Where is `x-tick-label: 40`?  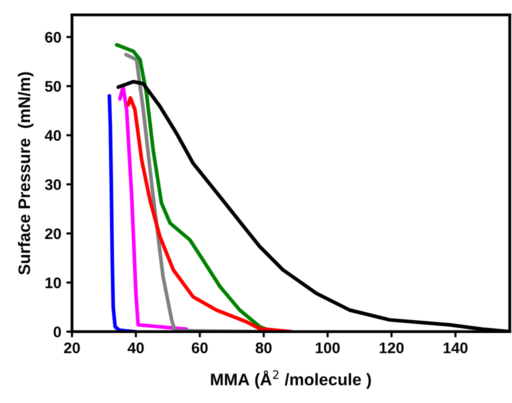 x-tick-label: 40 is located at coordinates (136, 348).